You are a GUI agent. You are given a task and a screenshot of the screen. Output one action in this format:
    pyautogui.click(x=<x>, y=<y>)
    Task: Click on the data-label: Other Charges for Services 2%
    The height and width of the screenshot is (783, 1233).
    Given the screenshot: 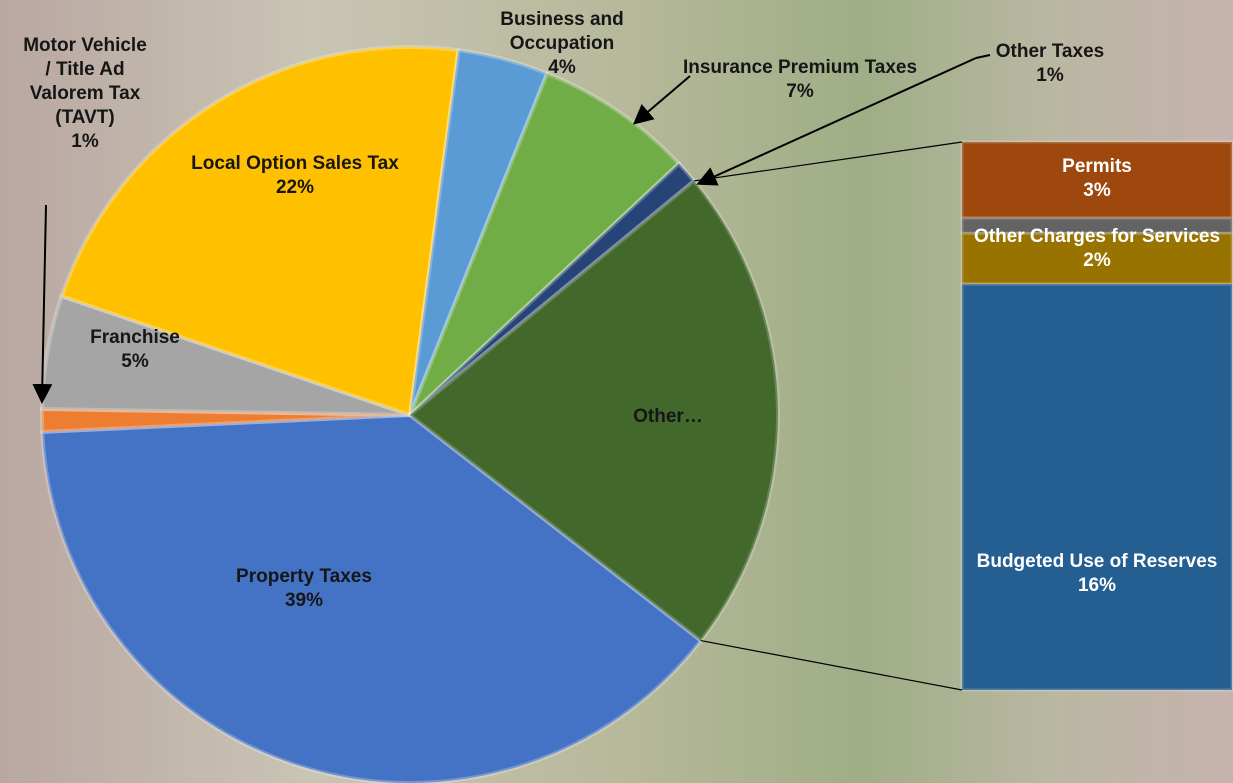 What is the action you would take?
    pyautogui.click(x=1097, y=249)
    